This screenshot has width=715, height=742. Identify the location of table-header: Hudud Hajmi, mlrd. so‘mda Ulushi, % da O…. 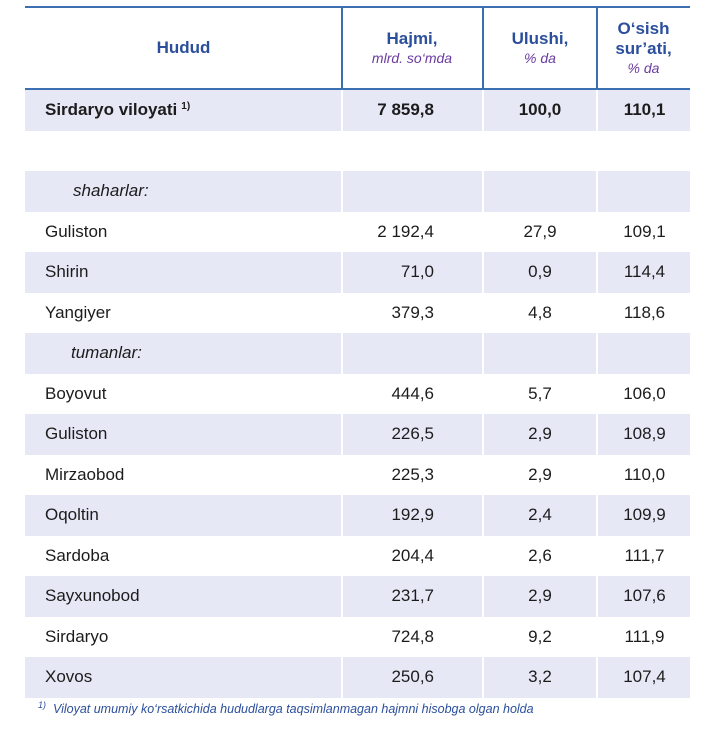
(357, 48).